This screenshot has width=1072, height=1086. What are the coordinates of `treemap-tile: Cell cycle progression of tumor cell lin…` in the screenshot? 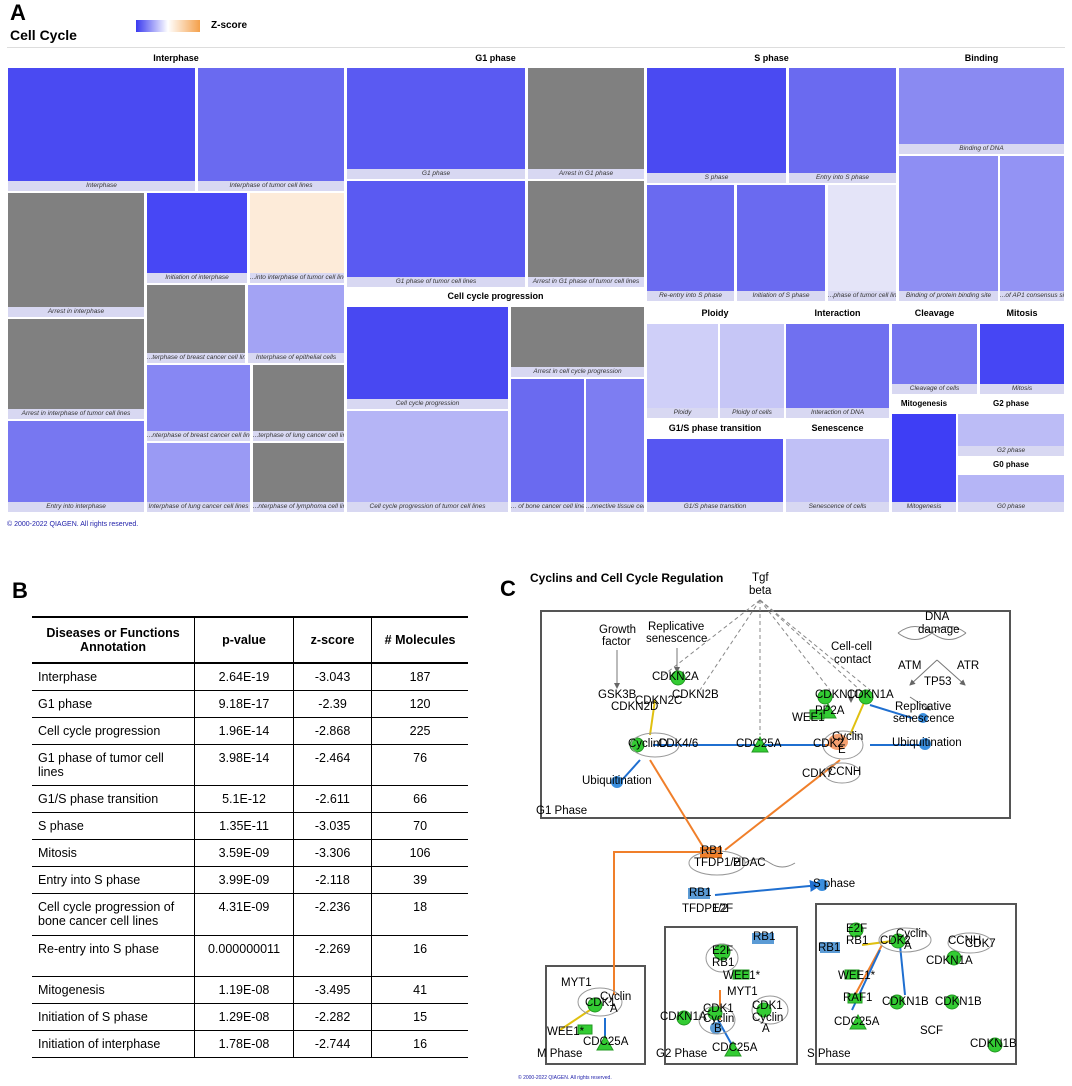 It's located at (427, 461).